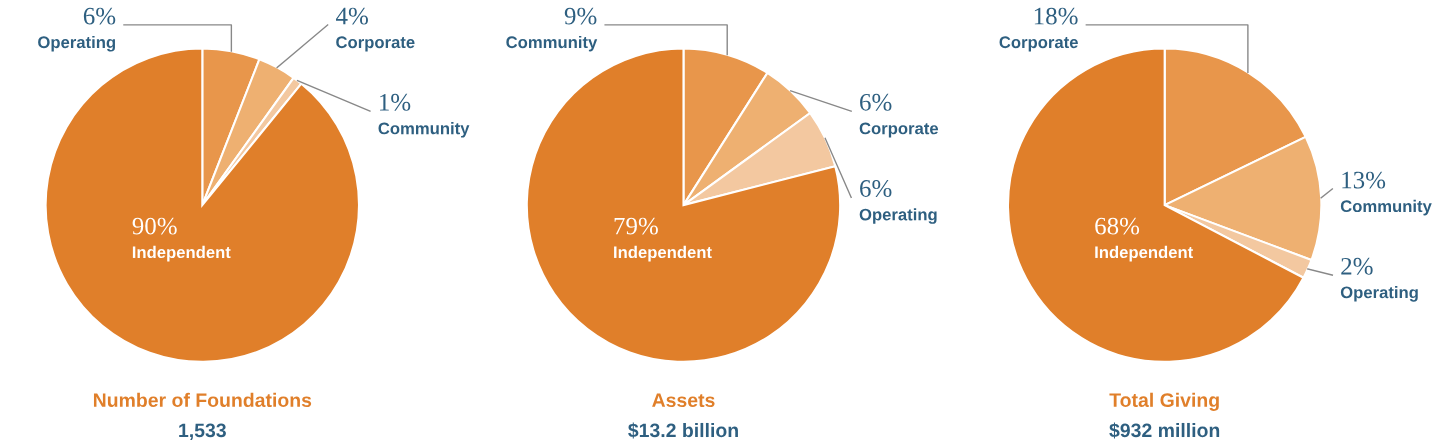  What do you see at coordinates (636, 226) in the screenshot?
I see `data-label: 79%` at bounding box center [636, 226].